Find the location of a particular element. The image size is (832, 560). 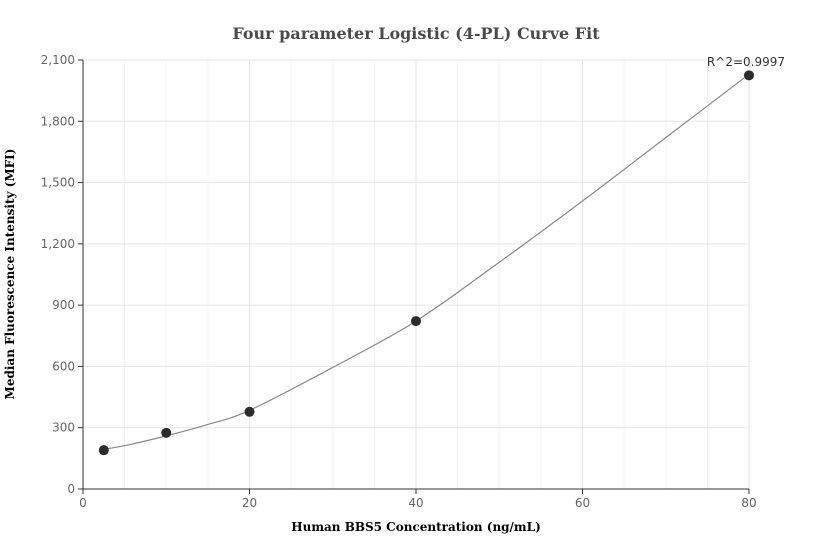

x-tick-label: 40 is located at coordinates (415, 503).